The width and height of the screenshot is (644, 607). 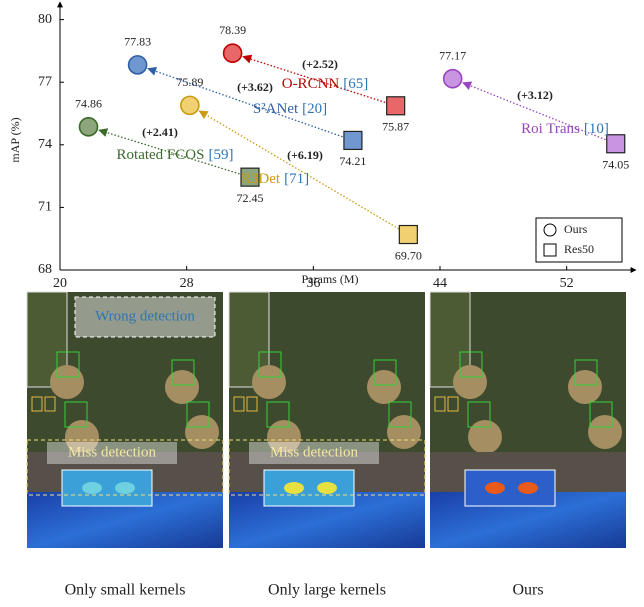 What do you see at coordinates (535, 95) in the screenshot?
I see `gain-label: (+3.12)` at bounding box center [535, 95].